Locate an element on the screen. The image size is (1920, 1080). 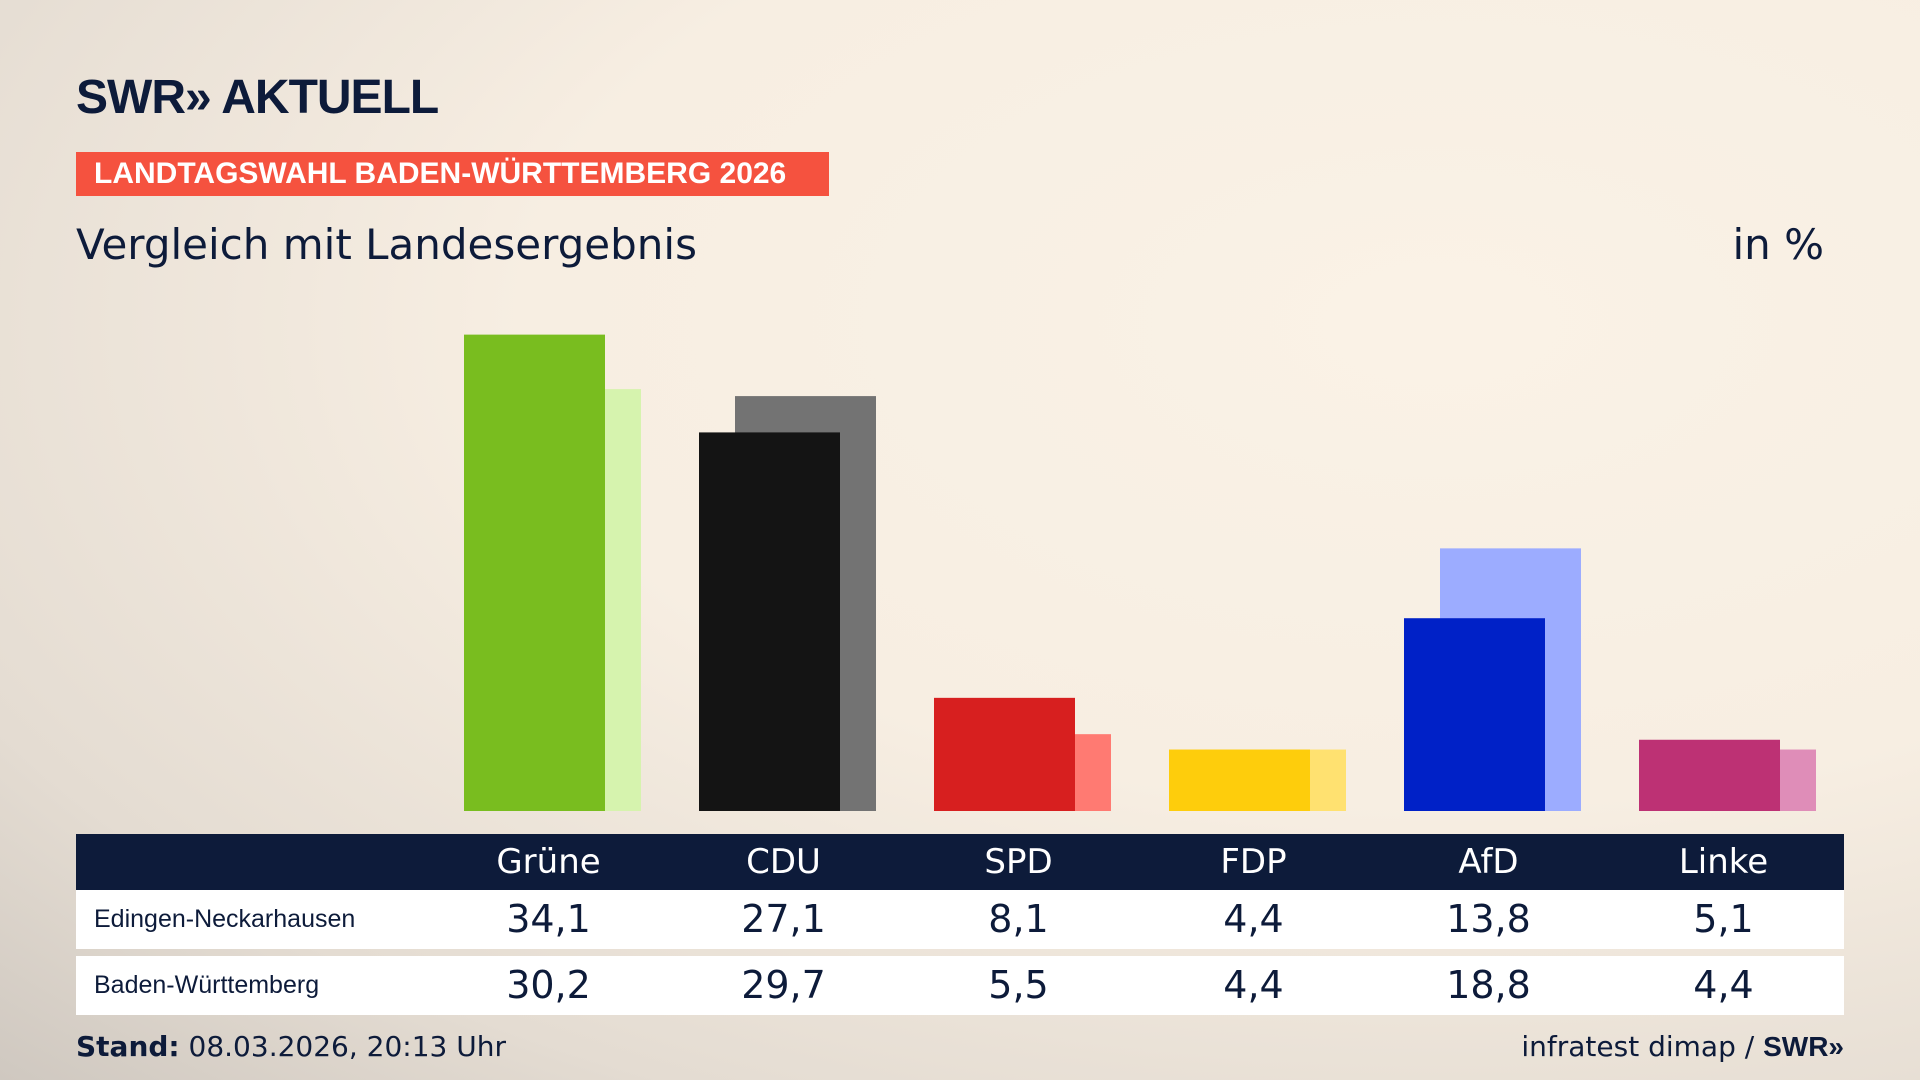
value-cell: 29,7 is located at coordinates (783, 985).